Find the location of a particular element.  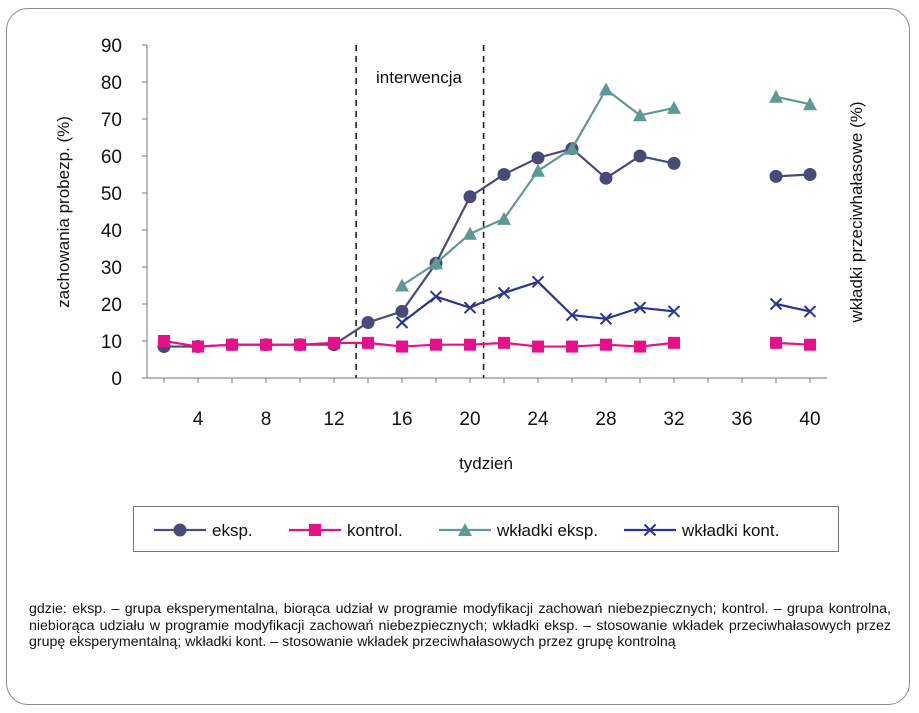

y-tick-label: 80 is located at coordinates (111, 83).